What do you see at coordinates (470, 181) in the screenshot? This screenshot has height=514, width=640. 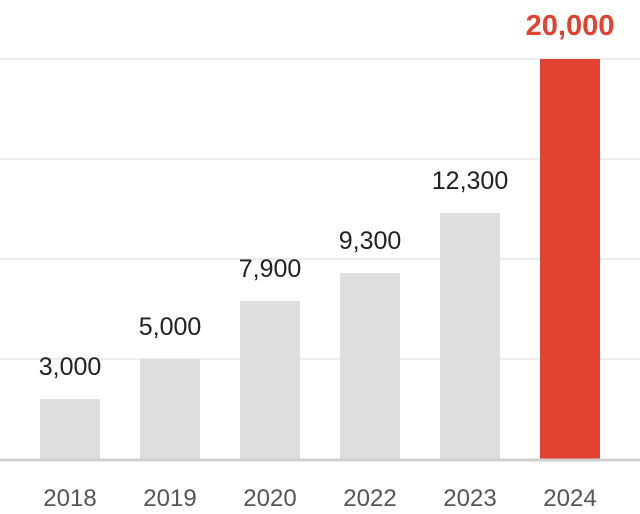 I see `data-label-2023: 12,300` at bounding box center [470, 181].